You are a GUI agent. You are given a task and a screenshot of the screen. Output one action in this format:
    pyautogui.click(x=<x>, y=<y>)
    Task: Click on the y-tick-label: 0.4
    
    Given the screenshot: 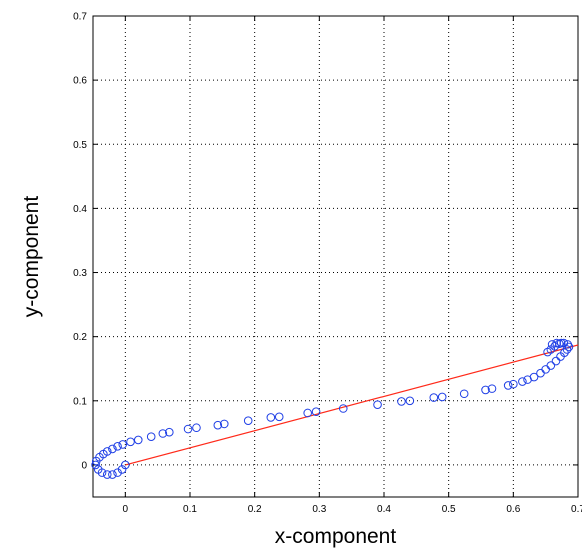 What is the action you would take?
    pyautogui.click(x=80, y=209)
    